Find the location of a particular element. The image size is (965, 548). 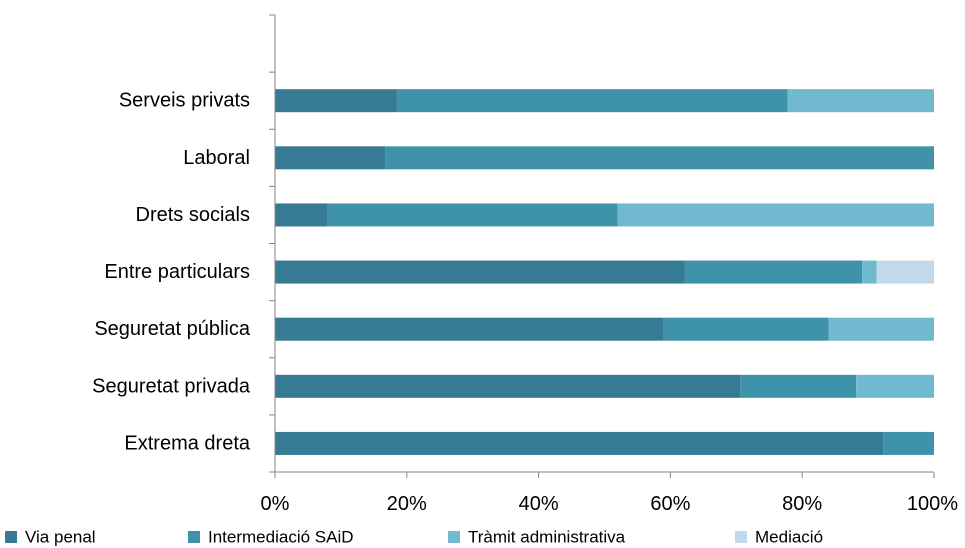

bar-entre-particulars-via-penal is located at coordinates (480, 272).